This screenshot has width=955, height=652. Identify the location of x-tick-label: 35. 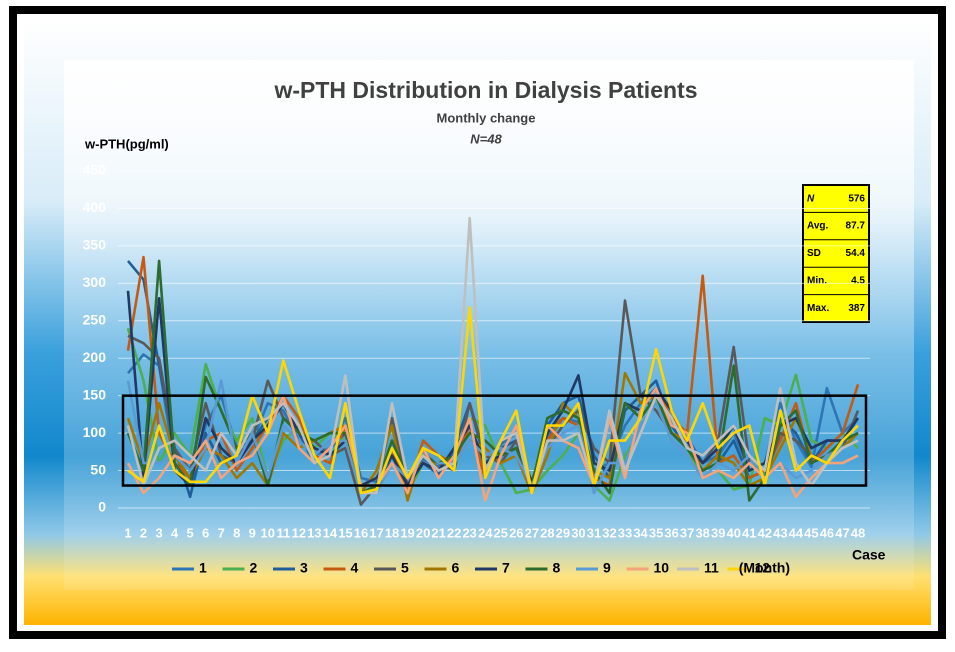
(656, 532).